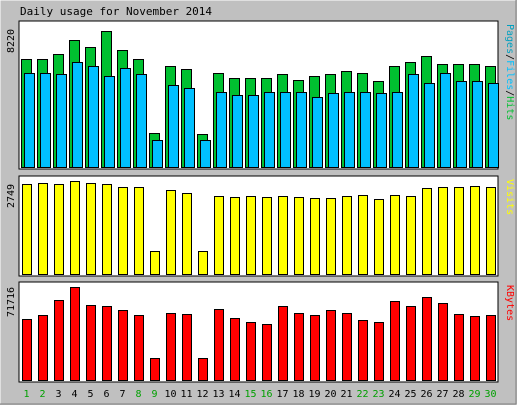 The image size is (517, 410). I want to click on x-tick-label: 19, so click(314, 394).